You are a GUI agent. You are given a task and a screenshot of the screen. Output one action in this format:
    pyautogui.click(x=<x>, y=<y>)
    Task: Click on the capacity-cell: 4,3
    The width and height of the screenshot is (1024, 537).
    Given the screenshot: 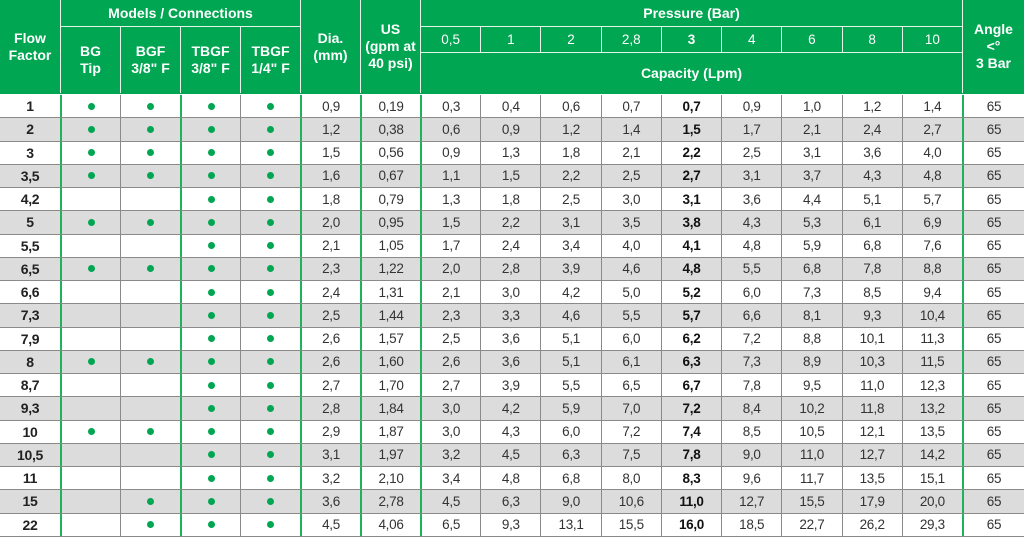 What is the action you would take?
    pyautogui.click(x=871, y=175)
    